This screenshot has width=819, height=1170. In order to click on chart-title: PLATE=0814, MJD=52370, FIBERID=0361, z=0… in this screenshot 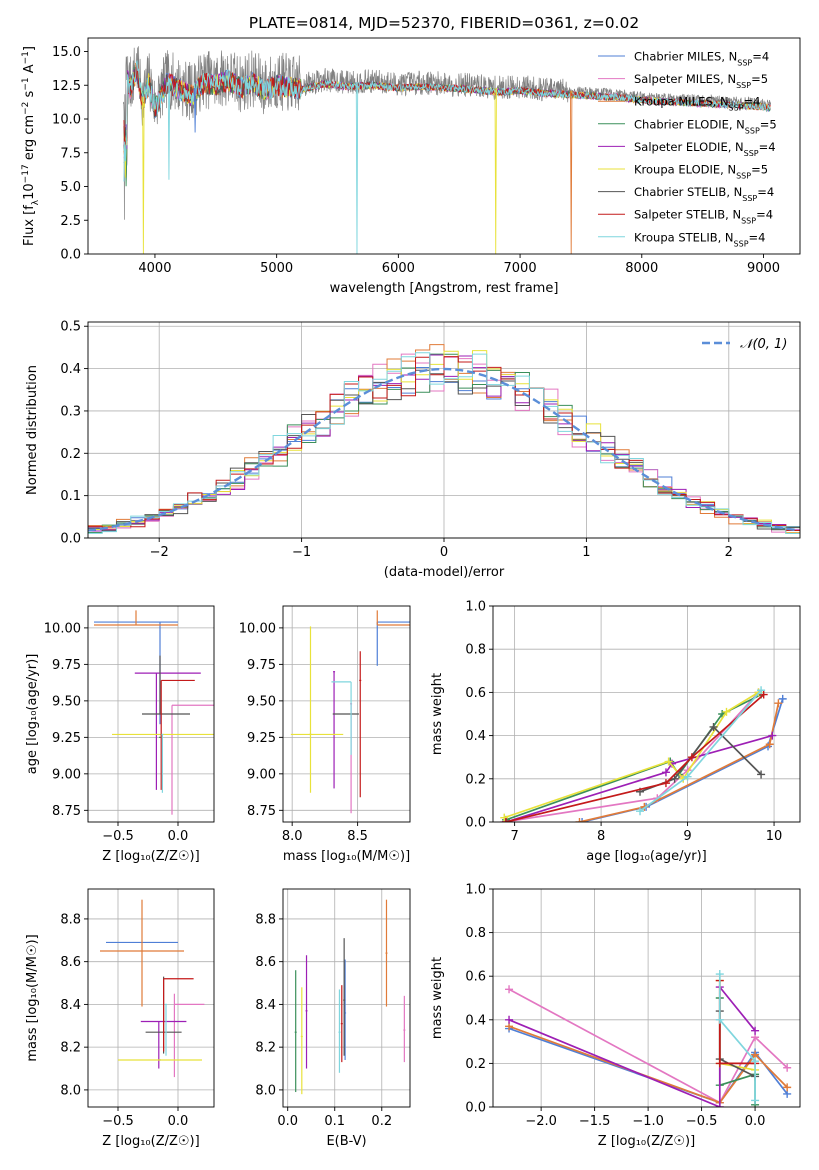, I will do `click(444, 23)`.